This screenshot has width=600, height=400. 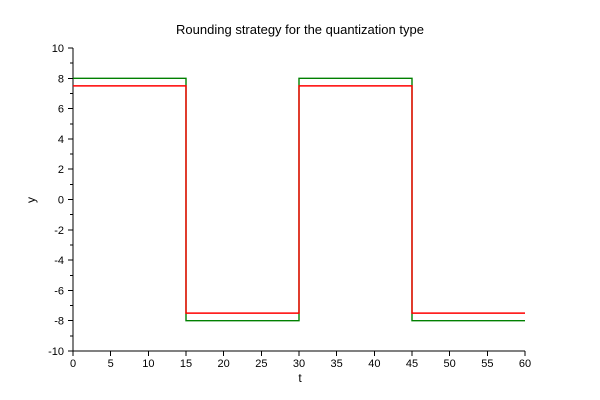 I want to click on y-tick-label: -8, so click(x=59, y=322).